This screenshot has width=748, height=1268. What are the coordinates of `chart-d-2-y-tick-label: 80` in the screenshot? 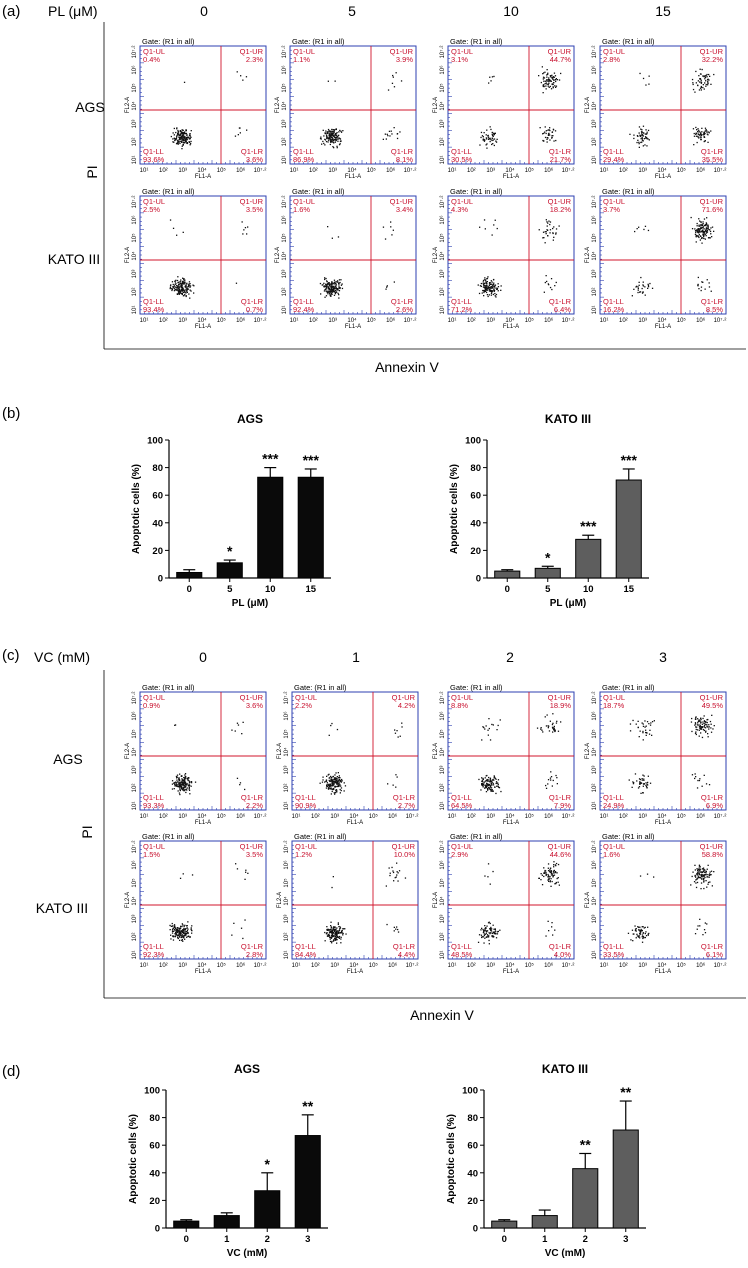 It's located at (154, 1118).